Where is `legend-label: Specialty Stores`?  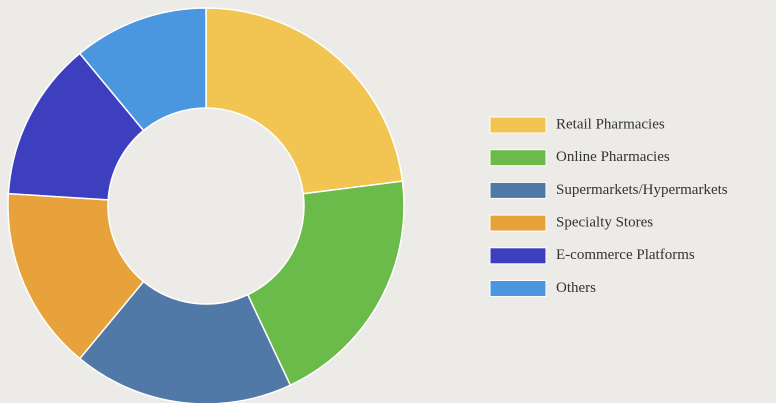
legend-label: Specialty Stores is located at coordinates (604, 223).